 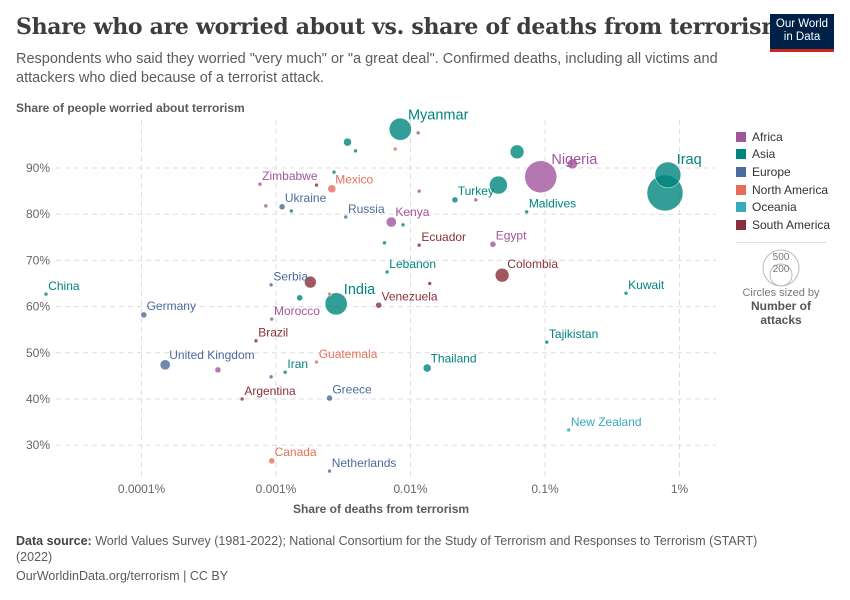 What do you see at coordinates (38, 307) in the screenshot?
I see `y-tick-label: 60%` at bounding box center [38, 307].